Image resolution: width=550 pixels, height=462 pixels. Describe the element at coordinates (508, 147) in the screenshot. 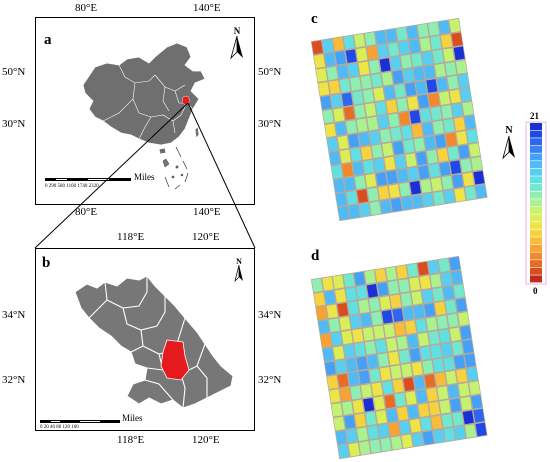

I see `legend-north-arrow-icon` at that location.